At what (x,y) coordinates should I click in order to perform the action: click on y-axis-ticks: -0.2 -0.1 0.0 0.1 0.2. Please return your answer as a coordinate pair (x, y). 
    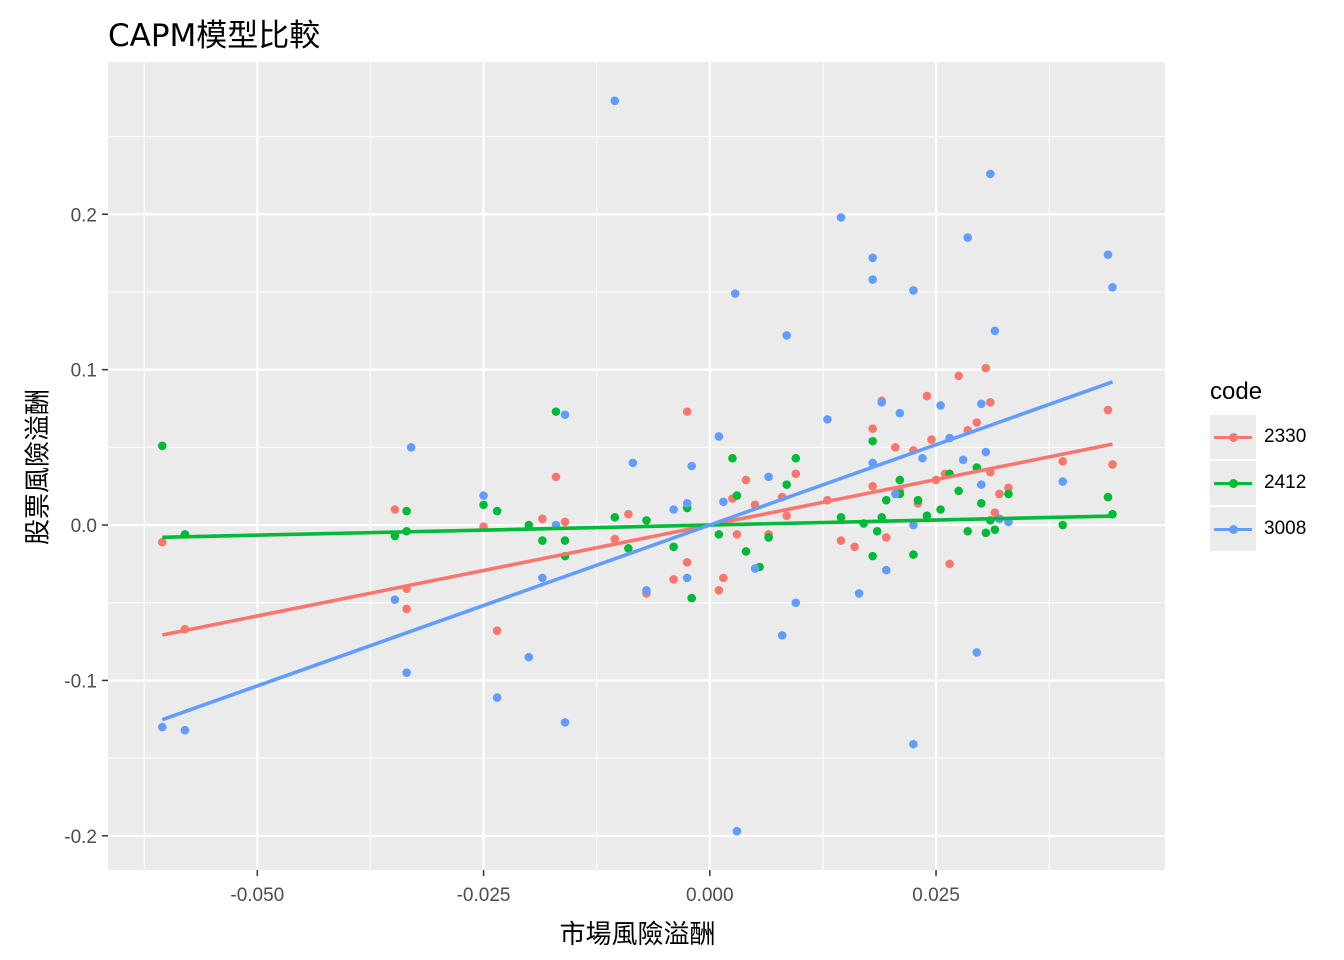
    Looking at the image, I should click on (86, 526).